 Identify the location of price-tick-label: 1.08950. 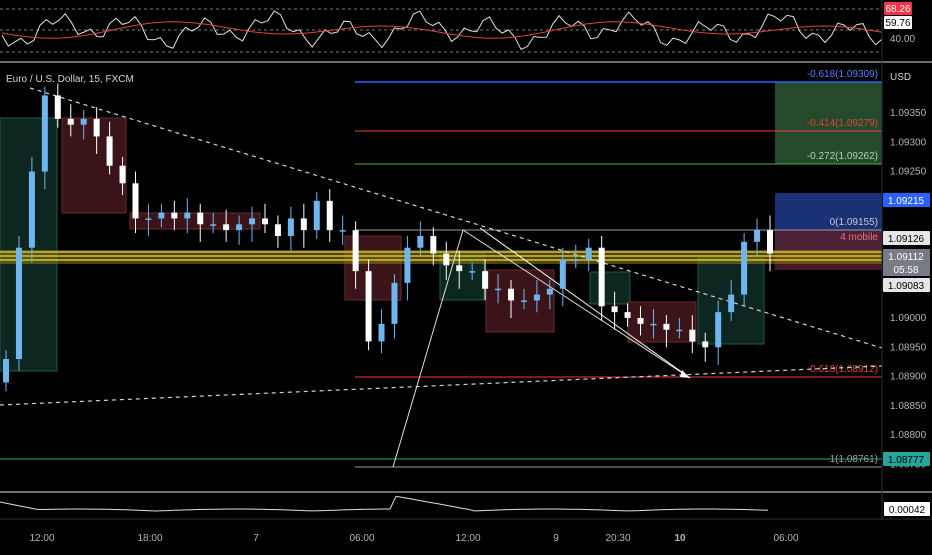
(908, 347).